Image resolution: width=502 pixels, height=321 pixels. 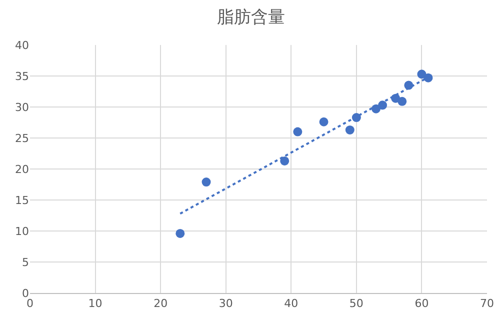 What do you see at coordinates (25, 262) in the screenshot?
I see `y-tick-label: 5` at bounding box center [25, 262].